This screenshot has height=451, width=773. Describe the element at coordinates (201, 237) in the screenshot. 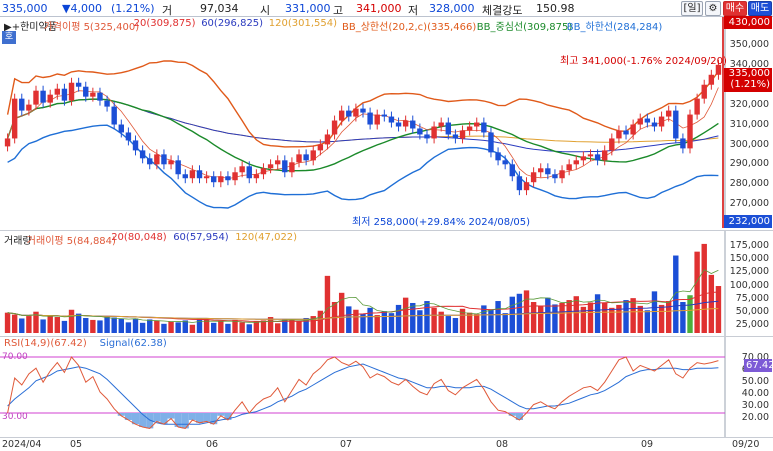

I see `volume-legend-item: 60(57,954)` at that location.